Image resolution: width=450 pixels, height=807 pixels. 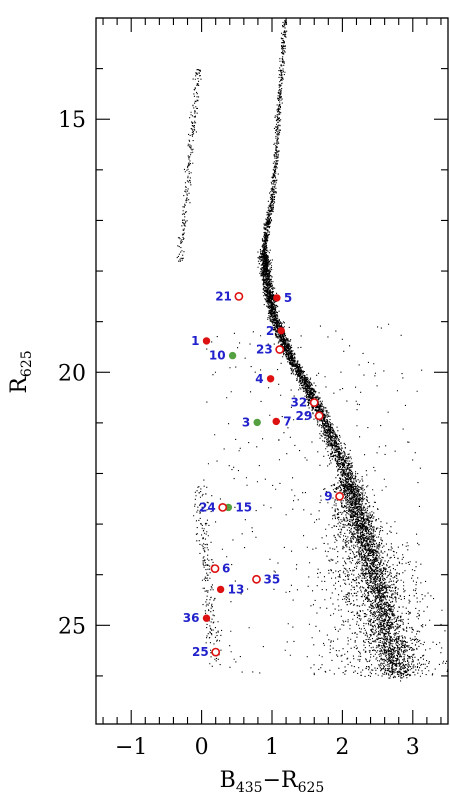 What do you see at coordinates (191, 618) in the screenshot?
I see `star-id-label: 36` at bounding box center [191, 618].